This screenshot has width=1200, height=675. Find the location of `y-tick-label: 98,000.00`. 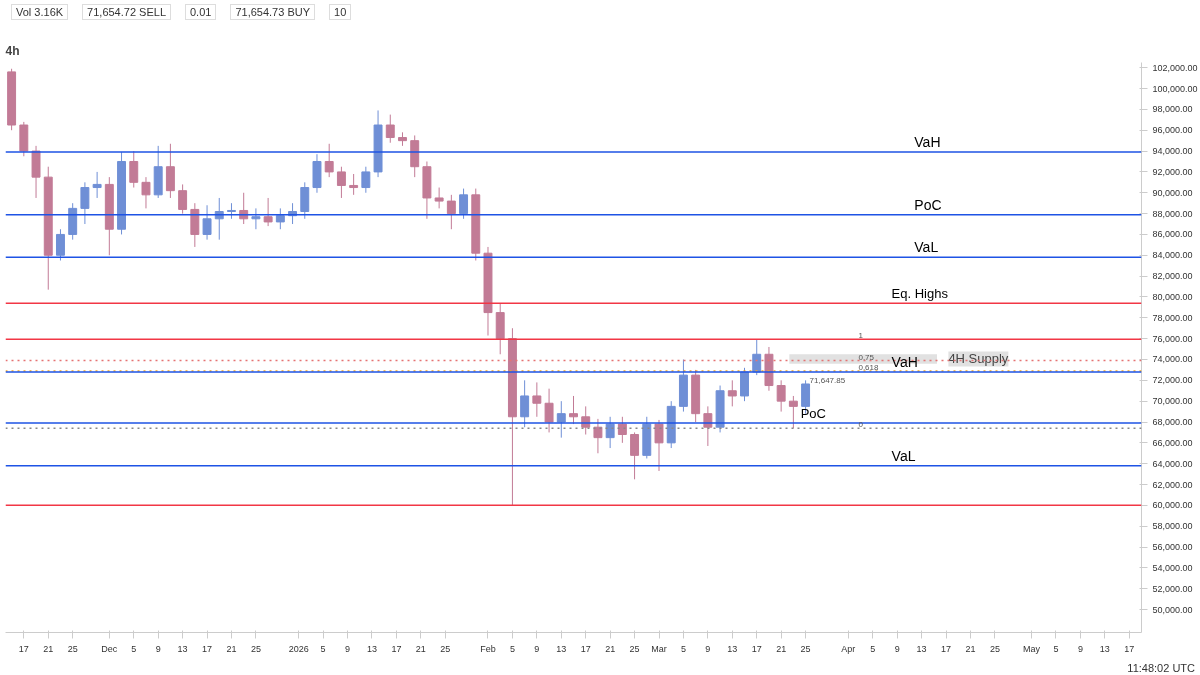

y-tick-label: 98,000.00 is located at coordinates (1172, 109).